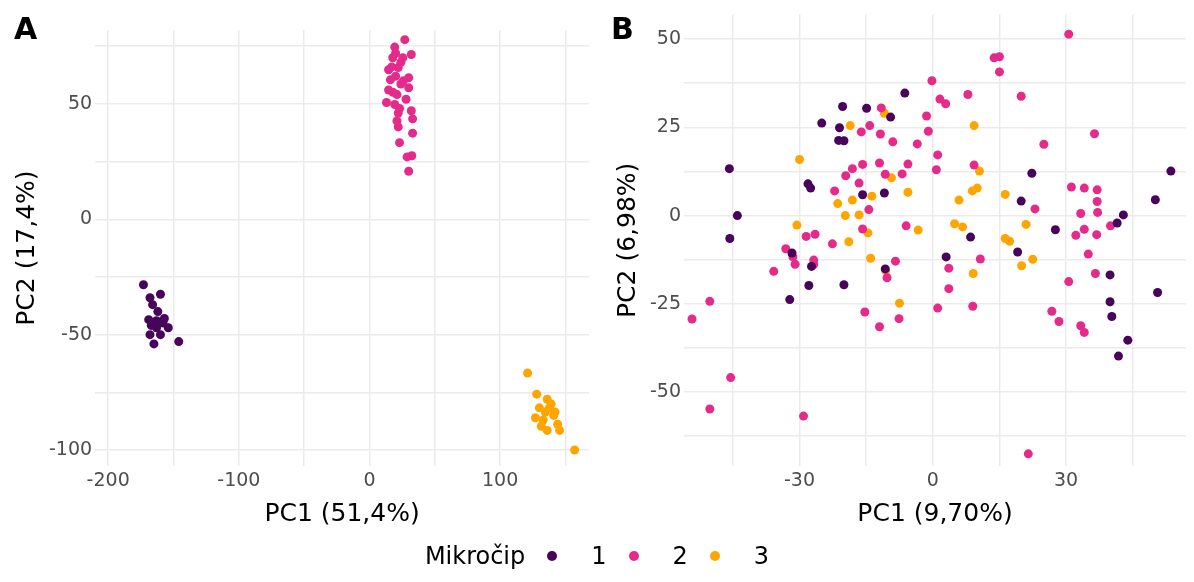 Image resolution: width=1194 pixels, height=582 pixels. Describe the element at coordinates (108, 478) in the screenshot. I see `x-tick-label: -200` at that location.